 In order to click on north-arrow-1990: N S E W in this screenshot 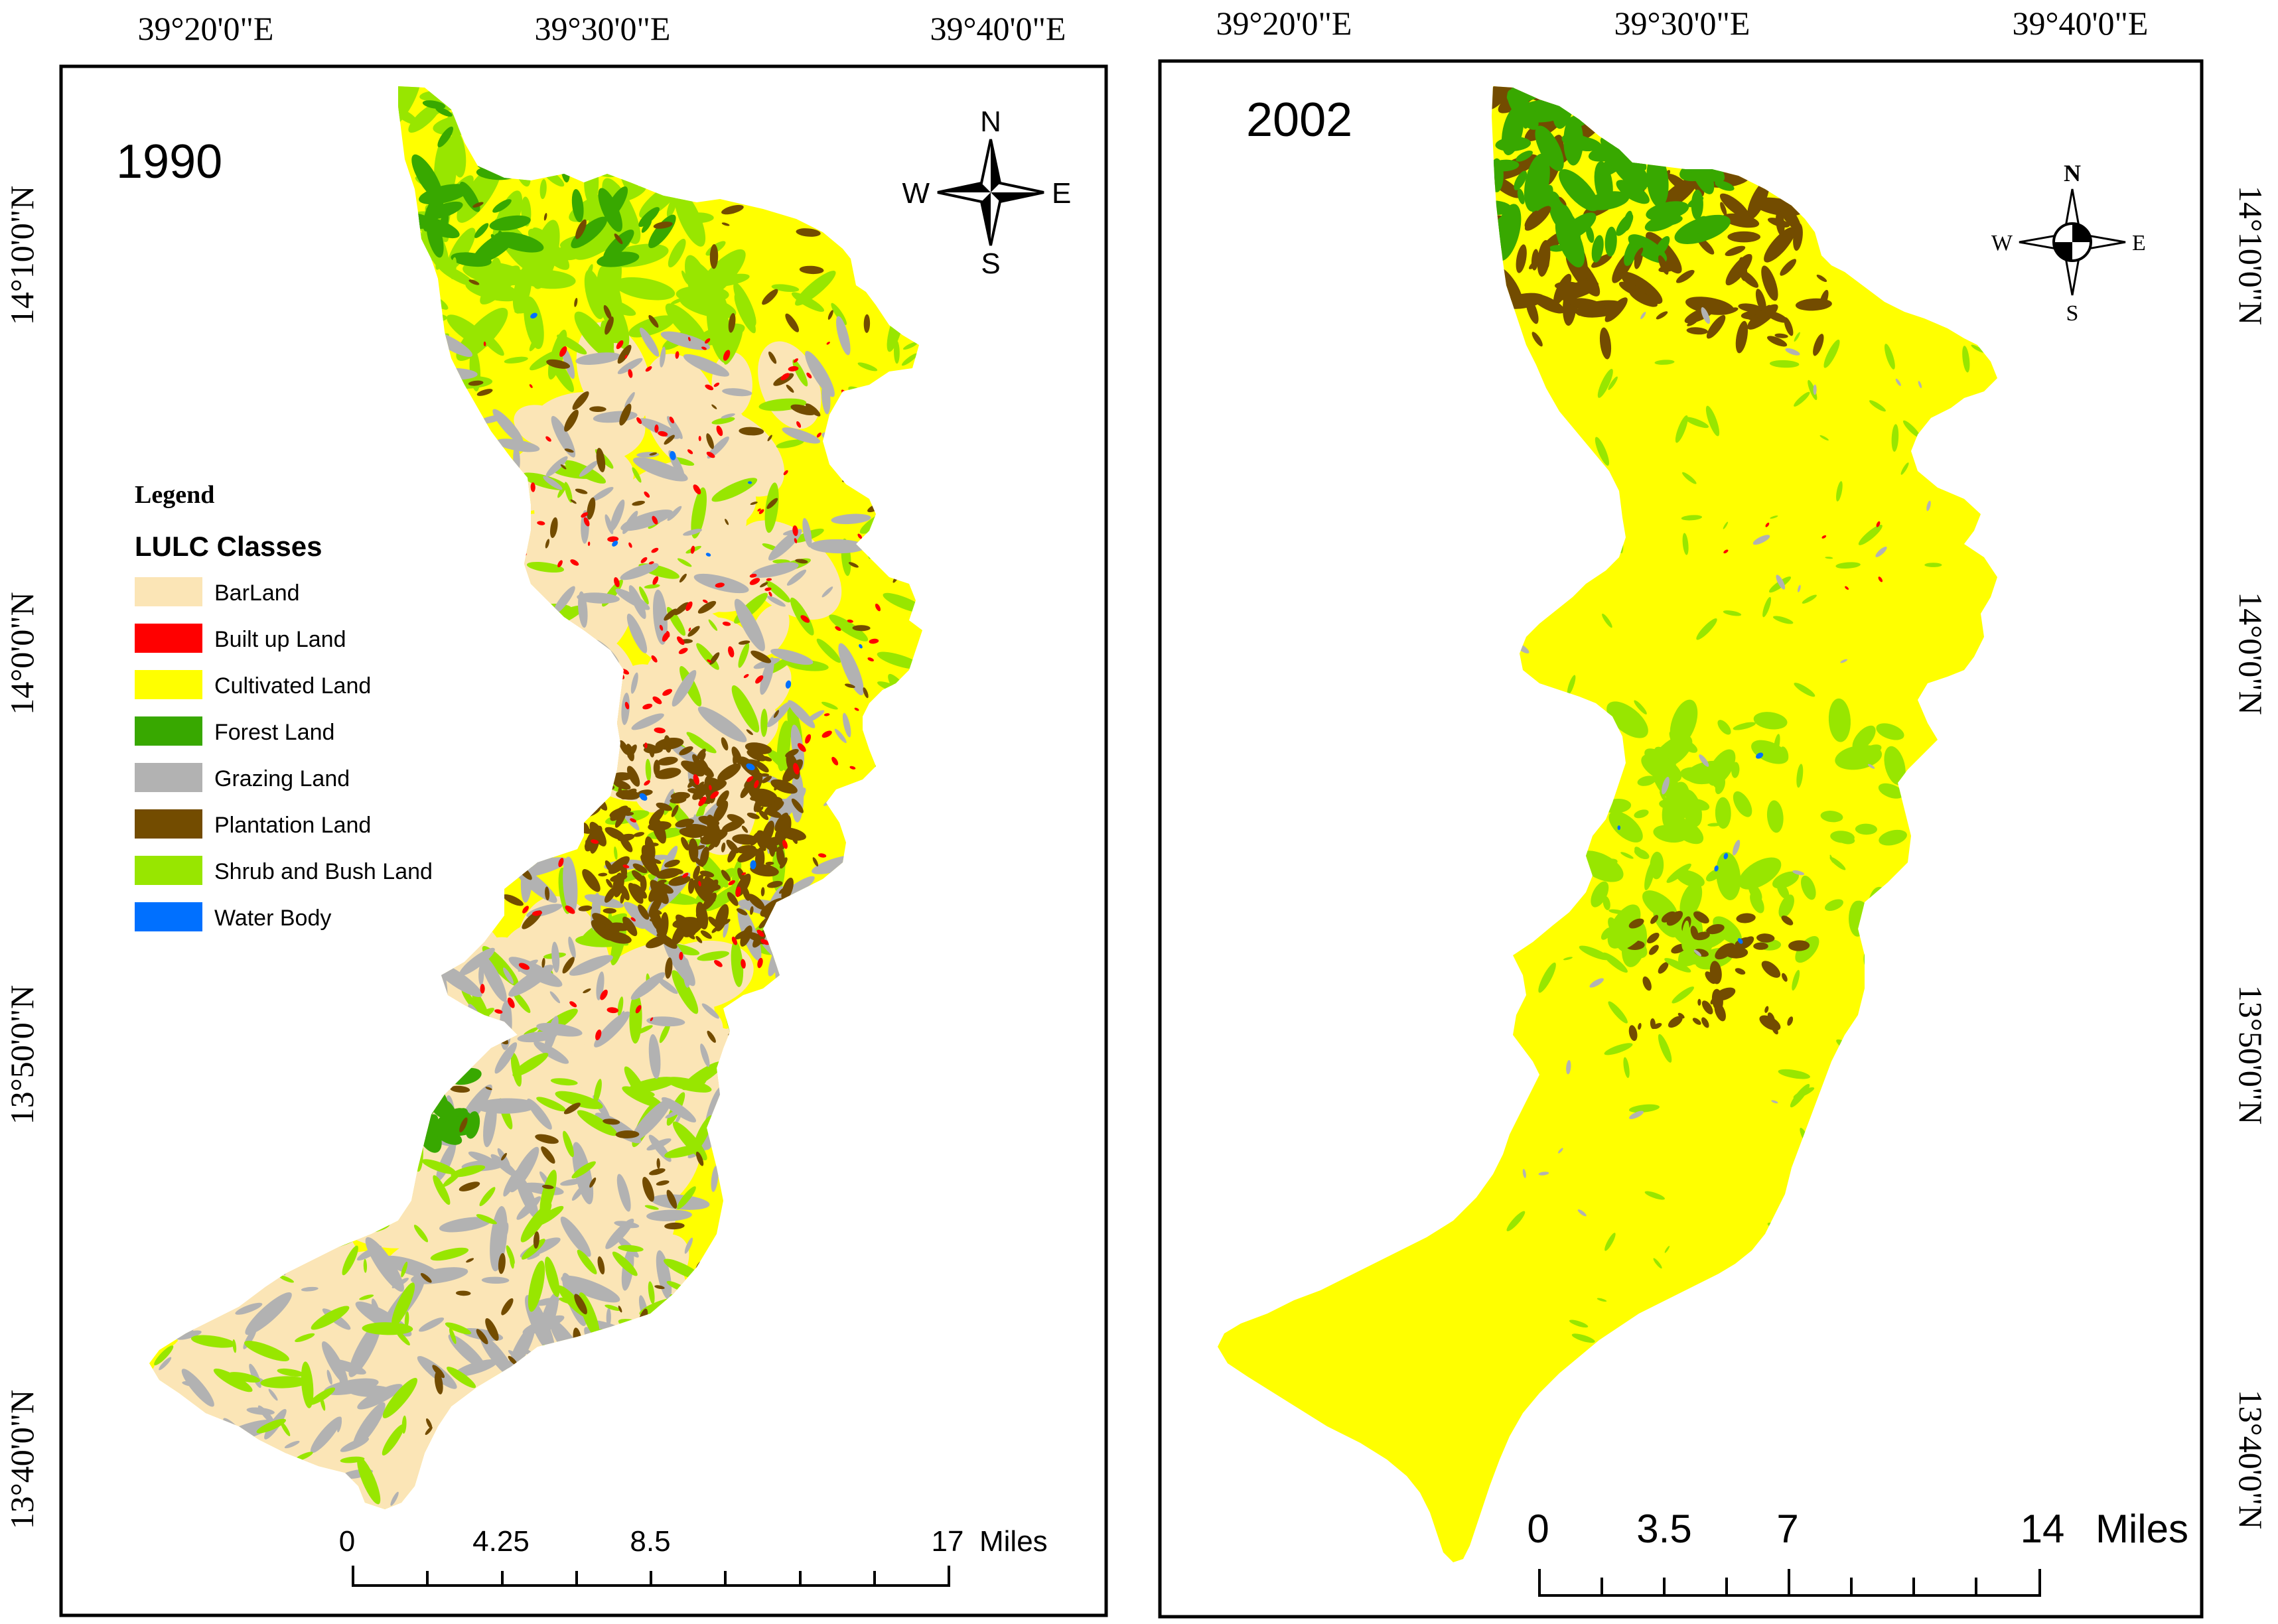, I will do `click(986, 192)`.